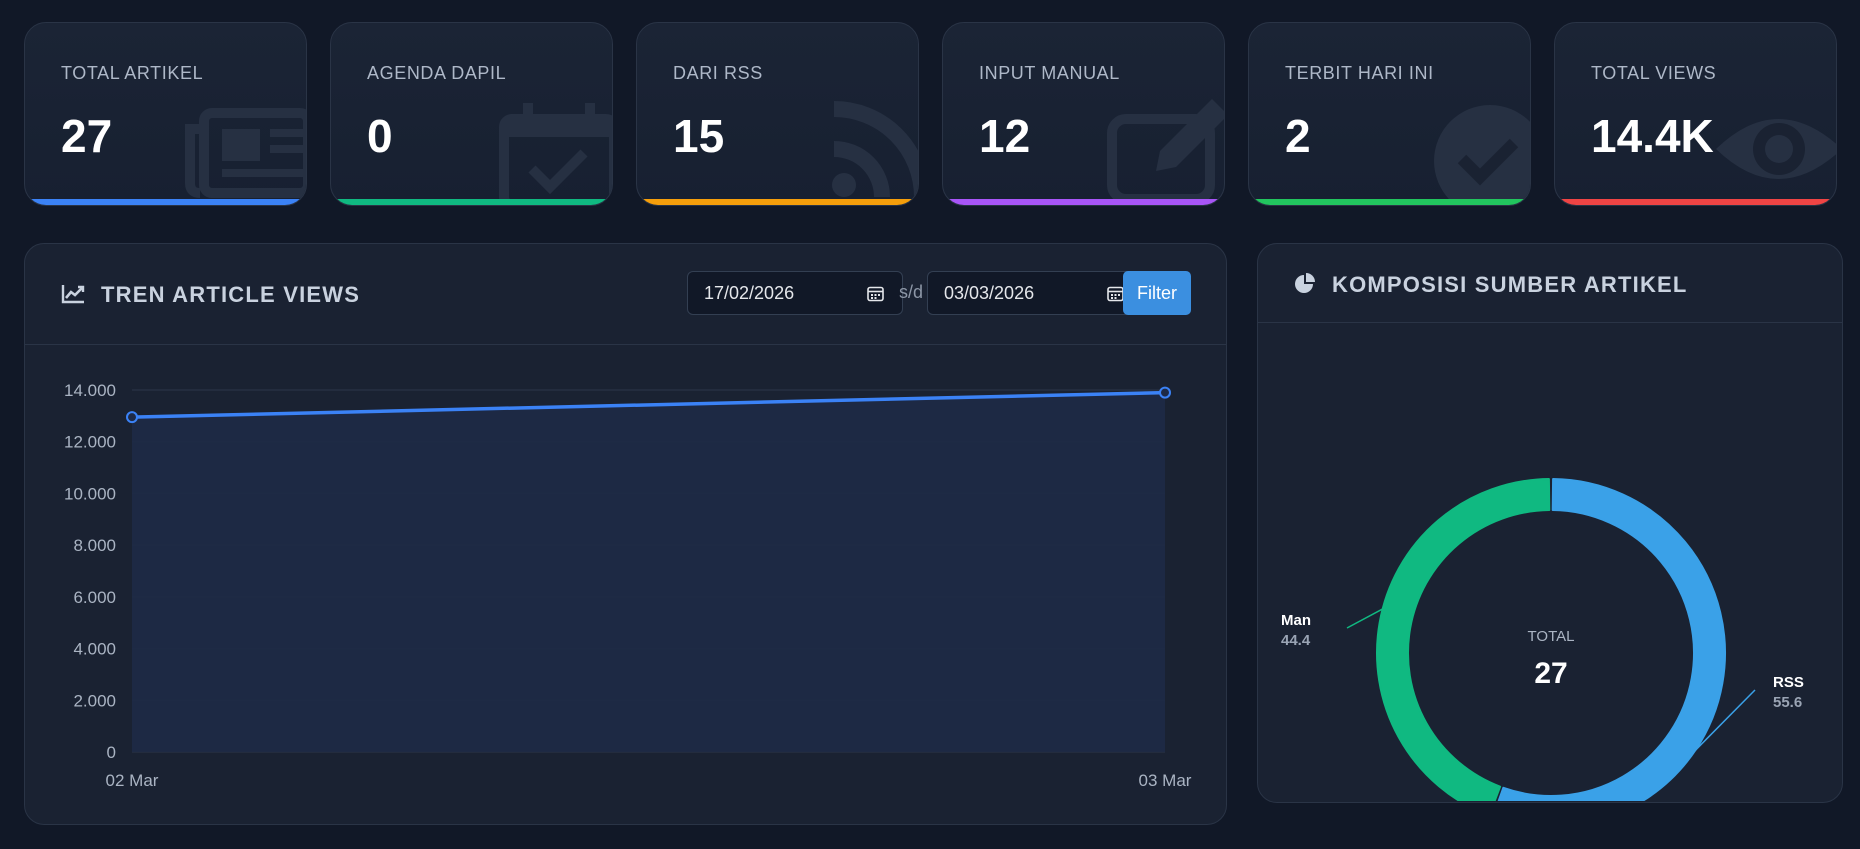 The height and width of the screenshot is (849, 1860). I want to click on pie-slice-man, so click(1463, 639).